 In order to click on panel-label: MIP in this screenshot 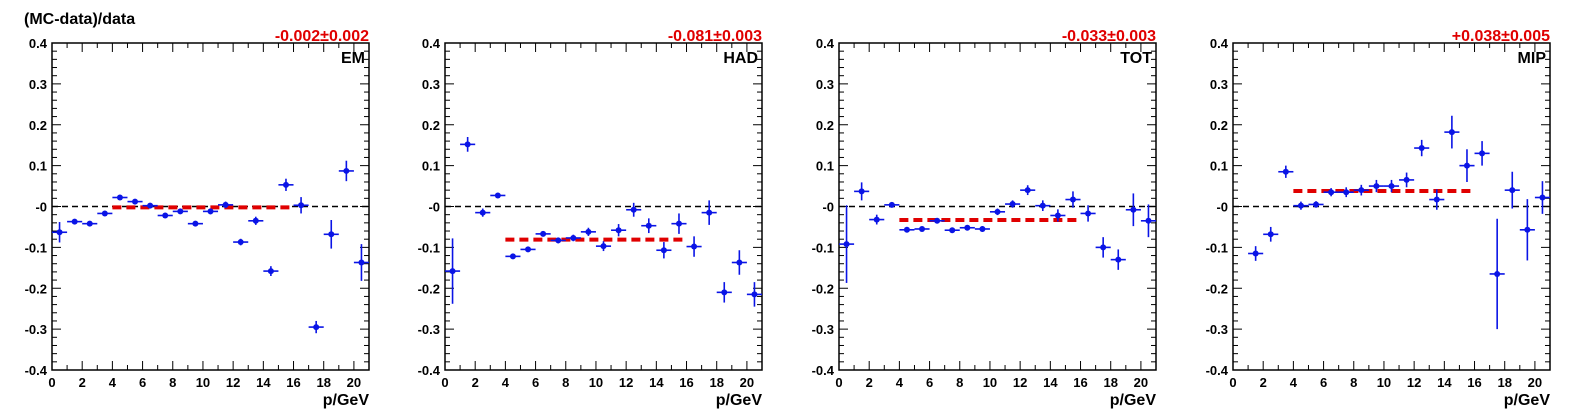, I will do `click(1532, 58)`.